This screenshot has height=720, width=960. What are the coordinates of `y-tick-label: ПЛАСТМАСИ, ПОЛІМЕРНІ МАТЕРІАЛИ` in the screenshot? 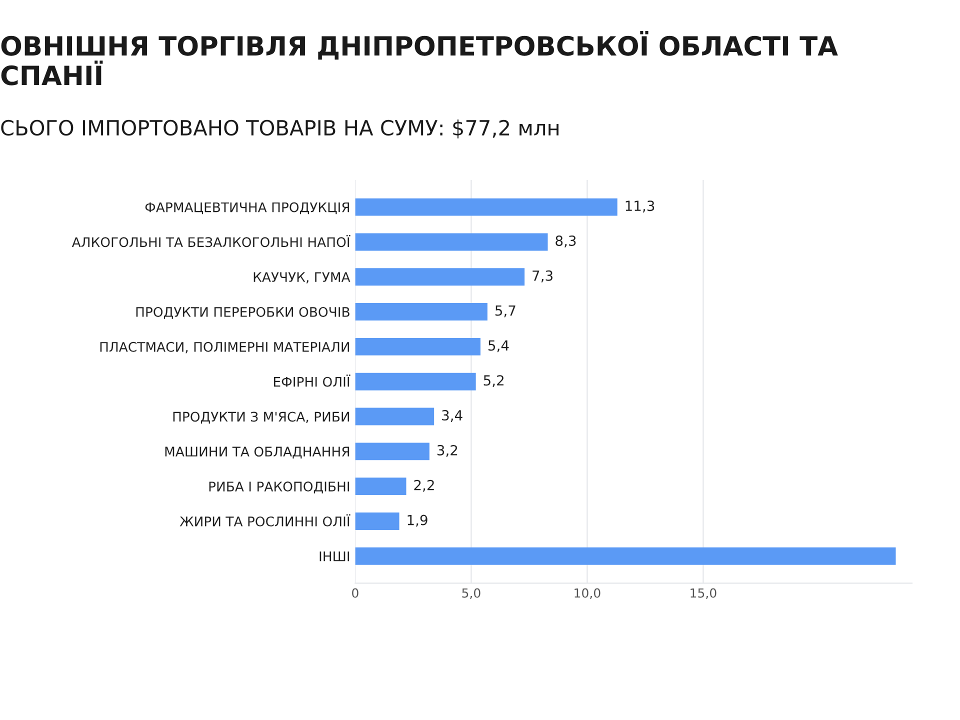 It's located at (225, 348).